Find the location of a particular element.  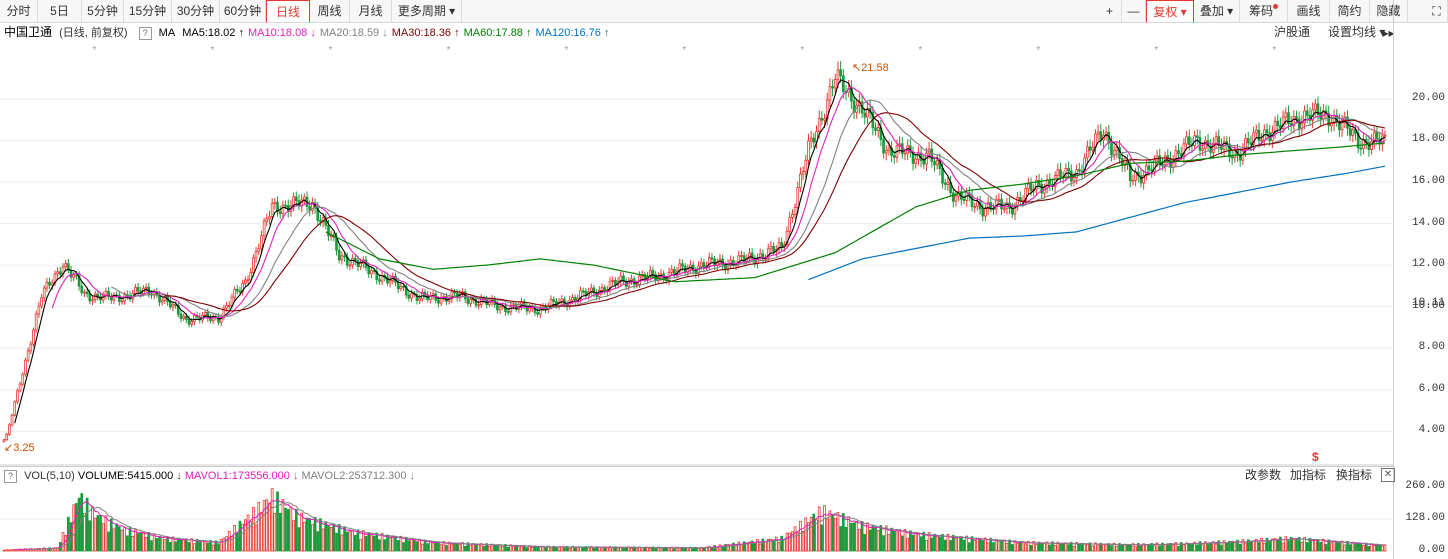

change-params-button: 改参数 is located at coordinates (1263, 475).